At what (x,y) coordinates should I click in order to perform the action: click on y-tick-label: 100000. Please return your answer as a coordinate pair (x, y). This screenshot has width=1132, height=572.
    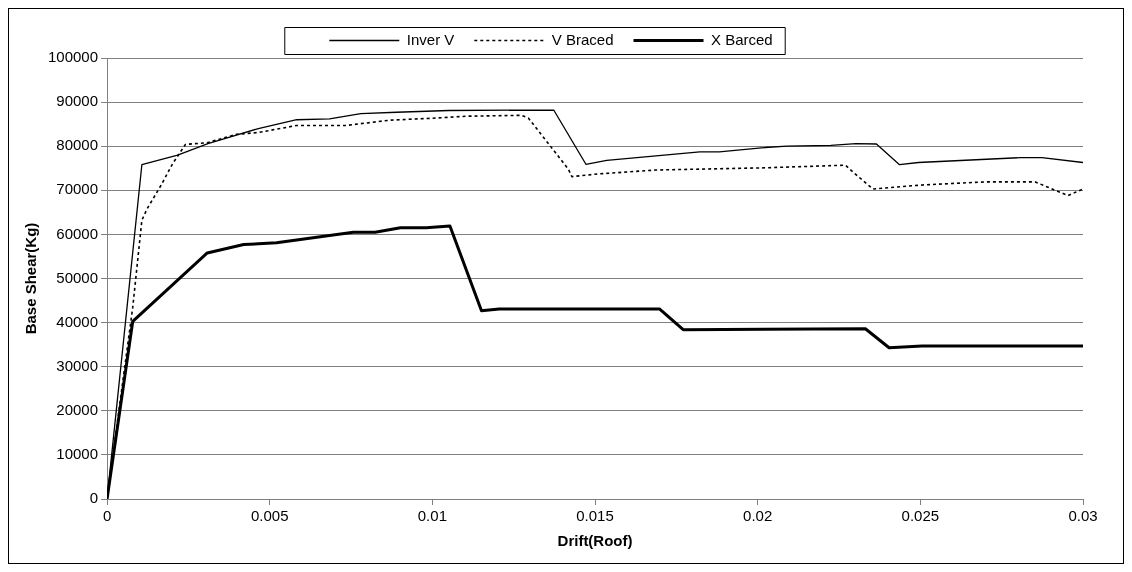
    Looking at the image, I should click on (73, 57).